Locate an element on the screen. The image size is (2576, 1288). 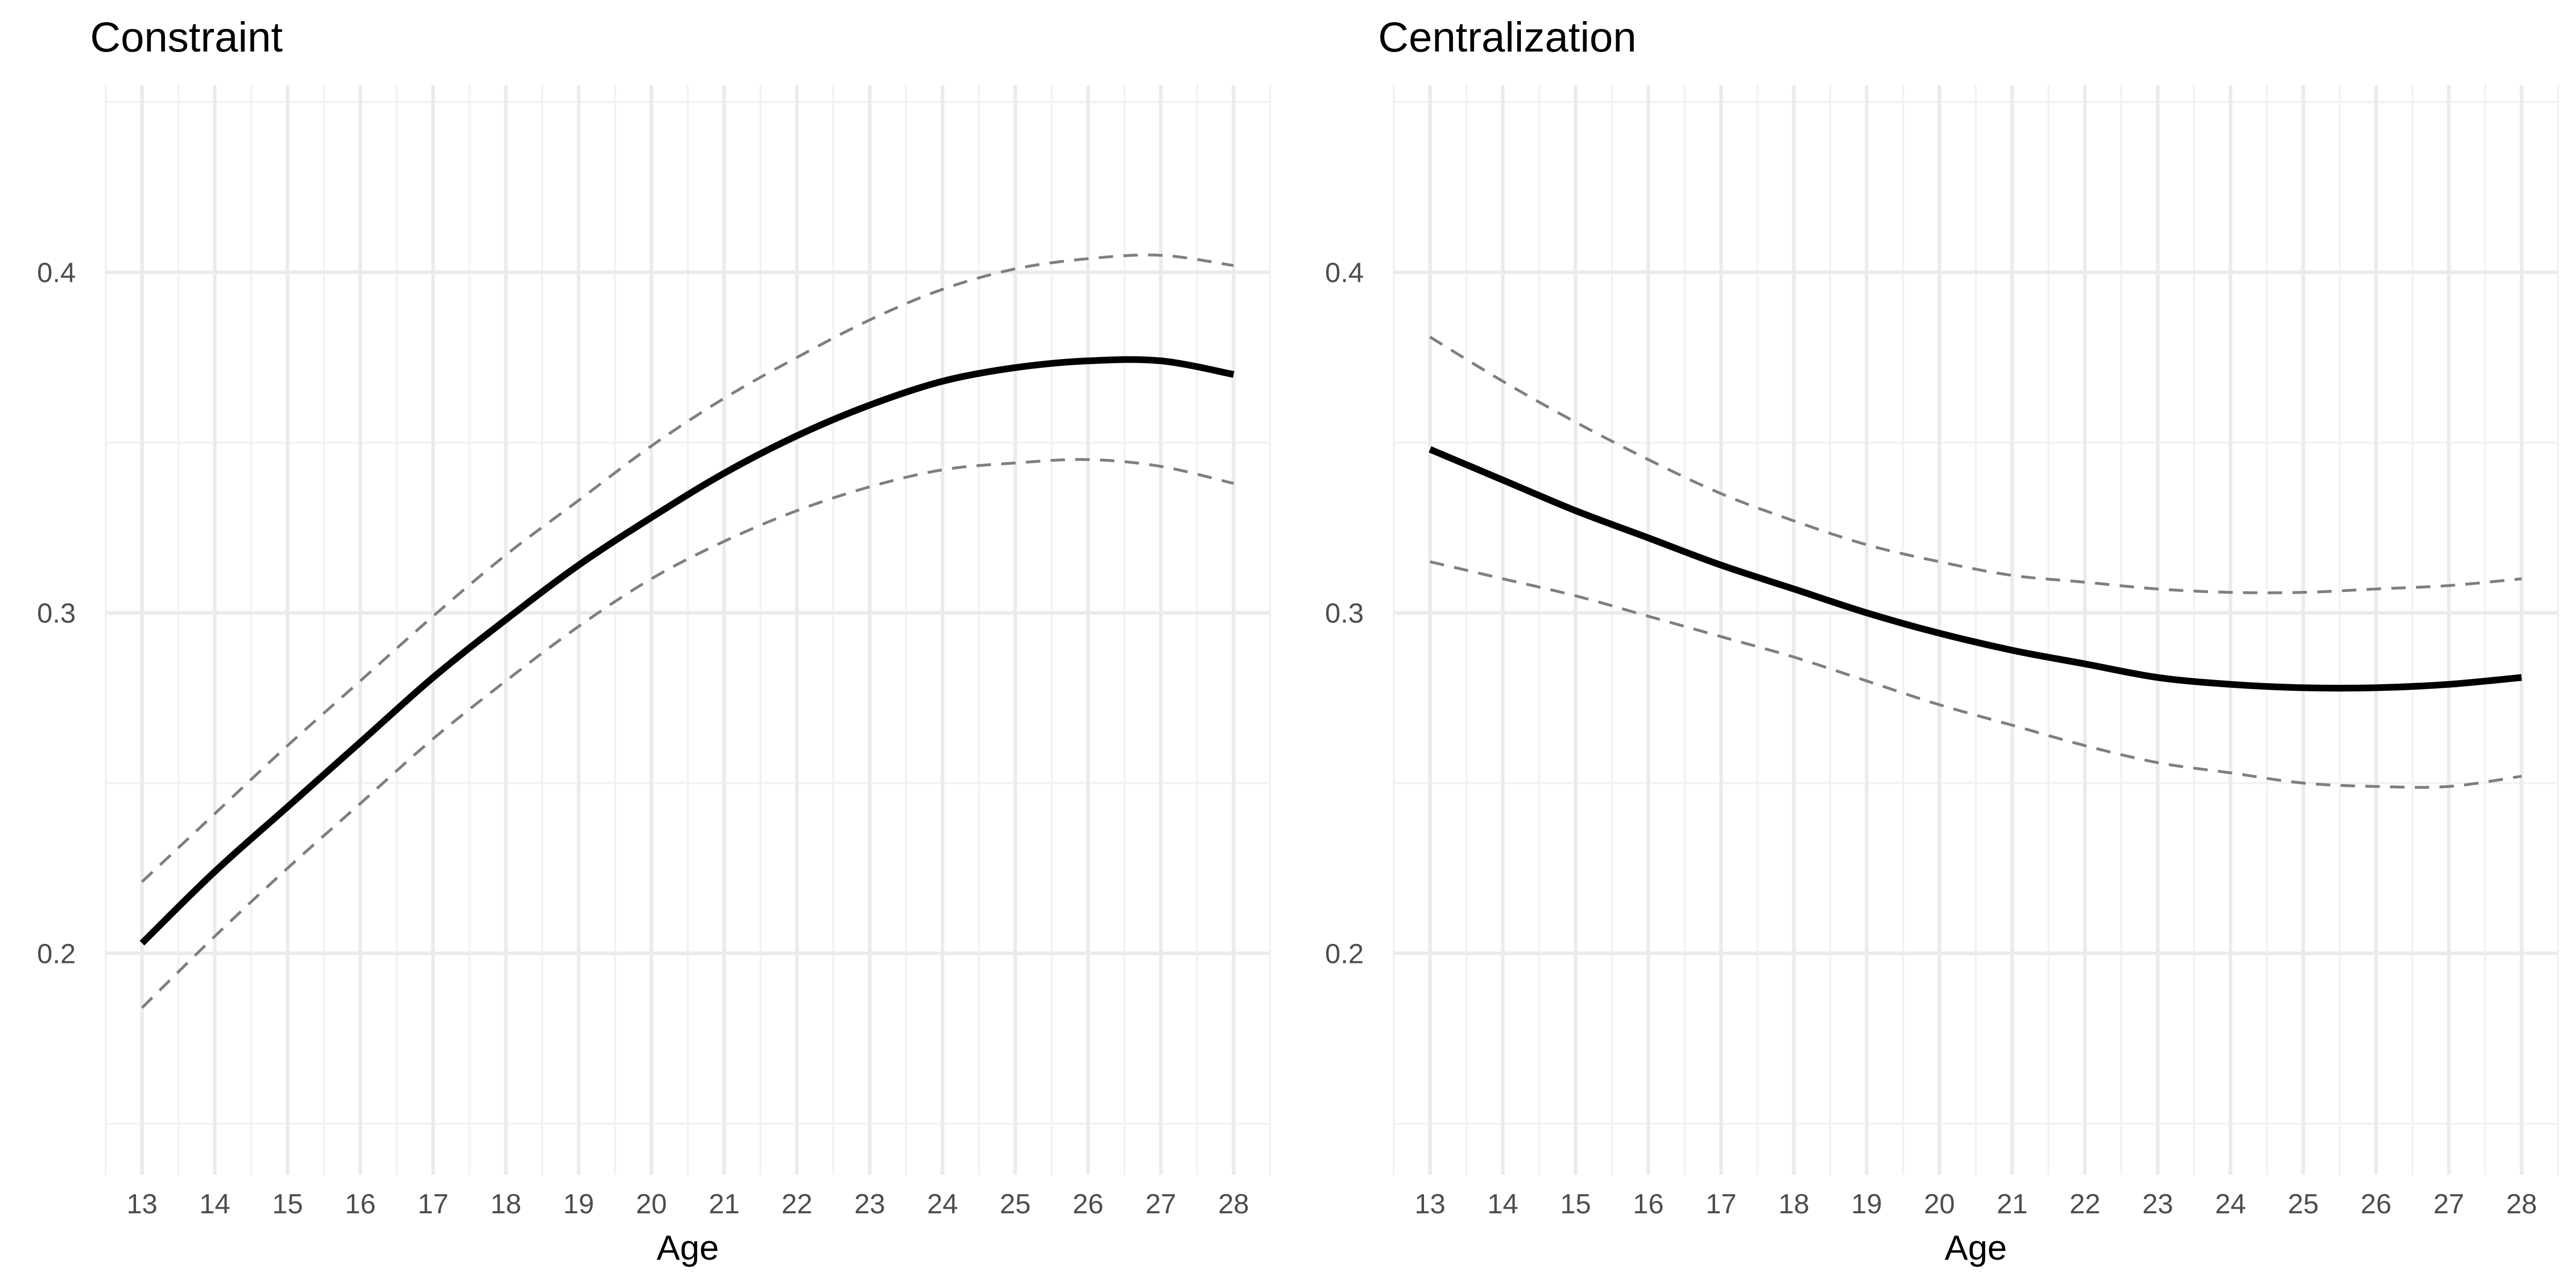
panel-title: Constraint is located at coordinates (186, 37).